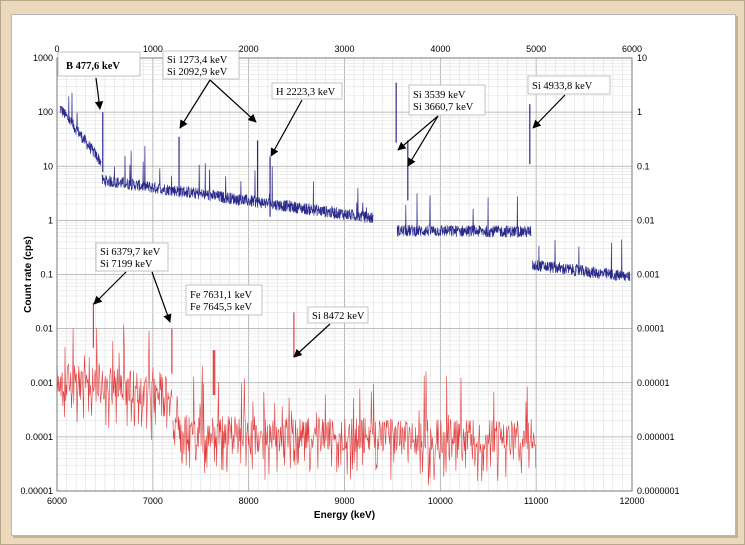  Describe the element at coordinates (130, 252) in the screenshot. I see `annotation-label: Si 6379,7 keV` at that location.